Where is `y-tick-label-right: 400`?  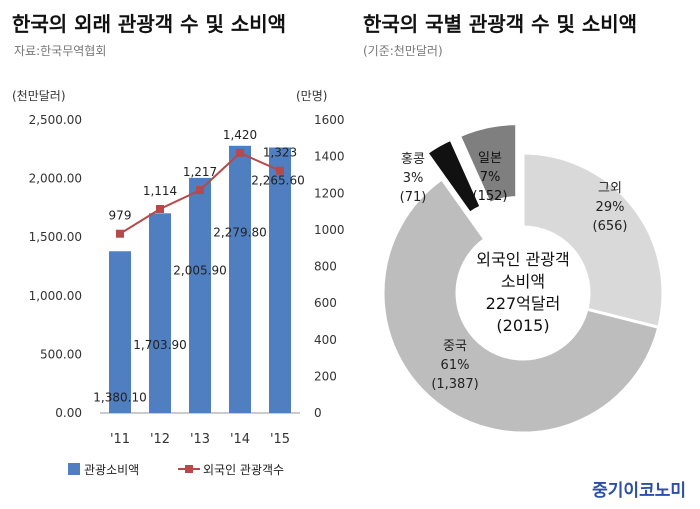 y-tick-label-right: 400 is located at coordinates (325, 340).